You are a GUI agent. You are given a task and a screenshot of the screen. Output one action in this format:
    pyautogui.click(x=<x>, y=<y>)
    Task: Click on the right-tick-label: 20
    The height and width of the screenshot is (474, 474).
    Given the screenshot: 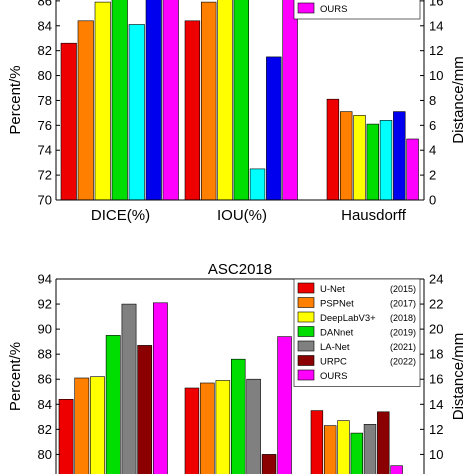 What is the action you would take?
    pyautogui.click(x=436, y=329)
    